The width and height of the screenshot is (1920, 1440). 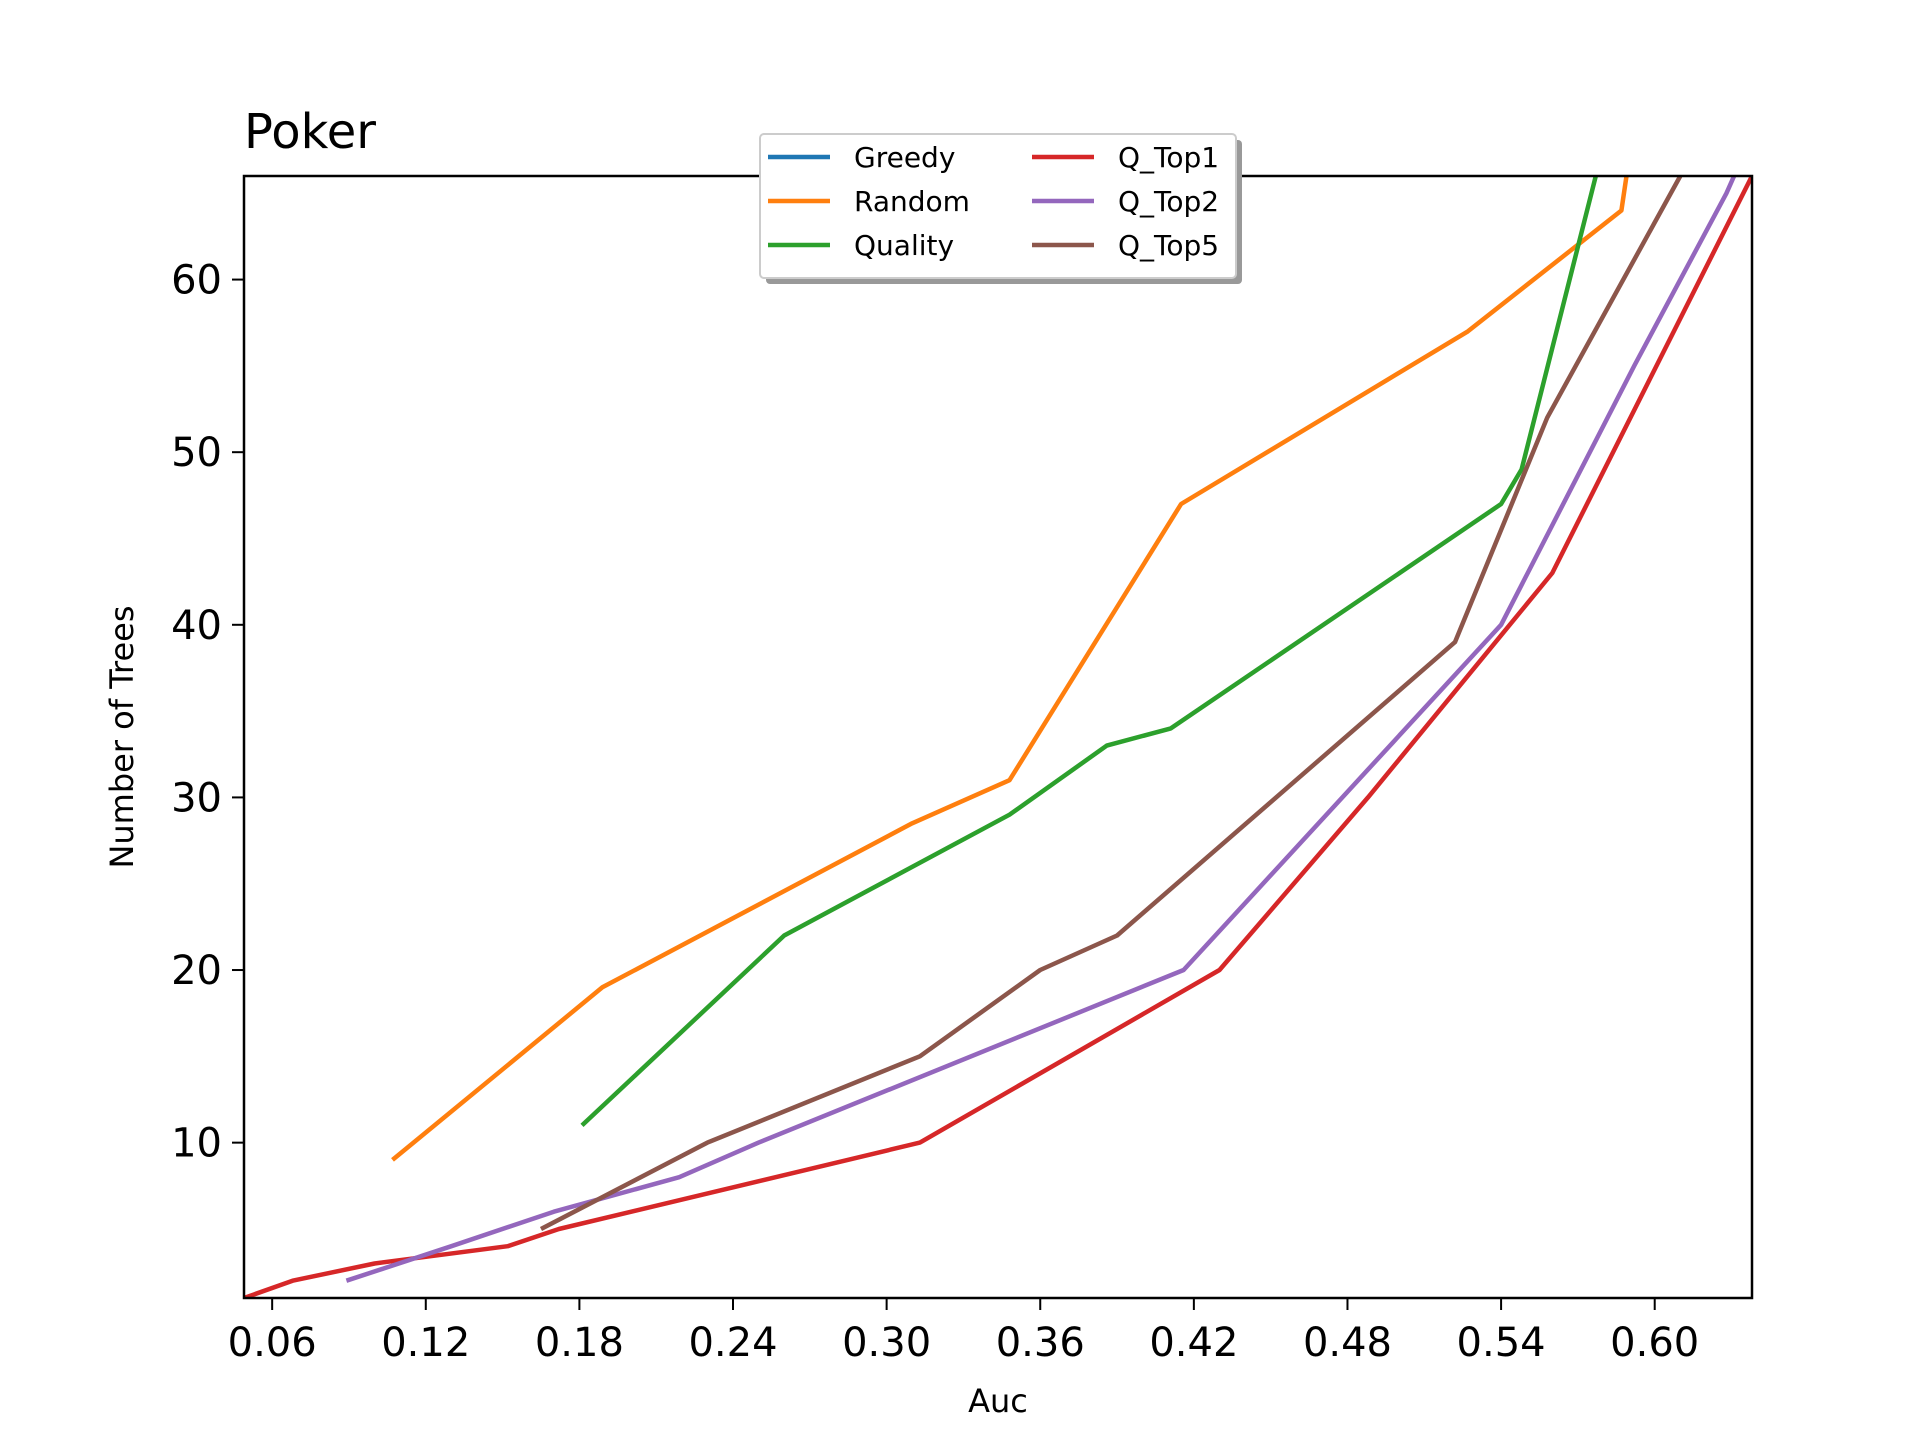 I want to click on x-tick-label: 0.30, so click(x=886, y=1343).